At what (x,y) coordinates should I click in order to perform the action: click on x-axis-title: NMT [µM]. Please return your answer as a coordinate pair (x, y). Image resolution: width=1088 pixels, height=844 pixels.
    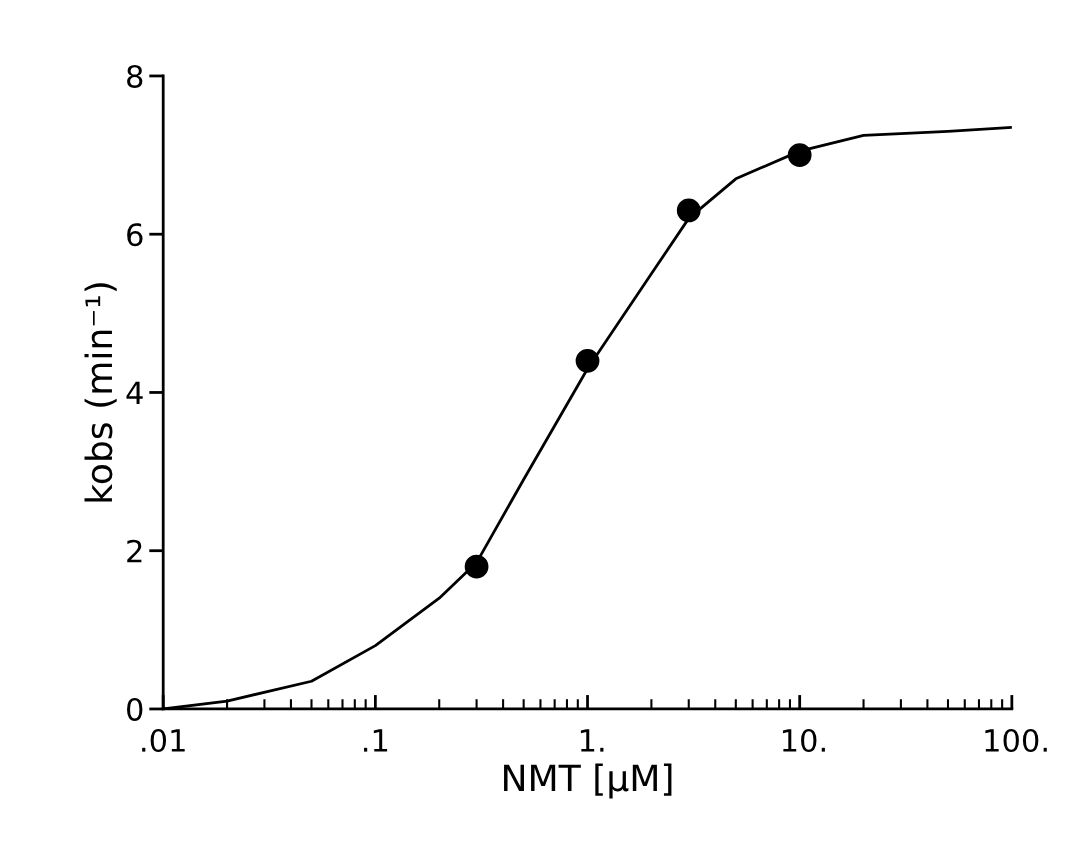
    Looking at the image, I should click on (588, 781).